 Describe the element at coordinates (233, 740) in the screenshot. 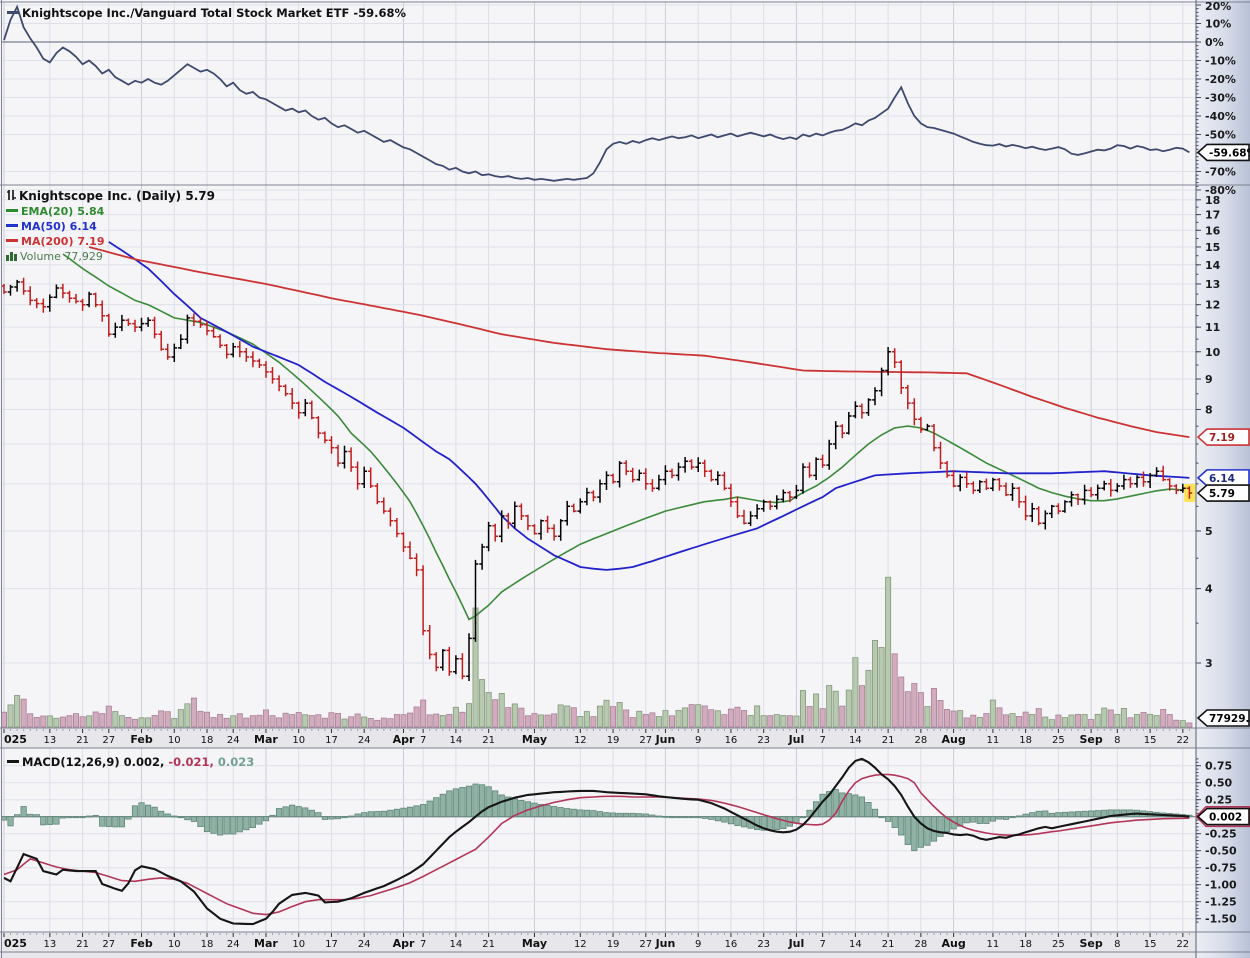

I see `x-axis-label: 24` at that location.